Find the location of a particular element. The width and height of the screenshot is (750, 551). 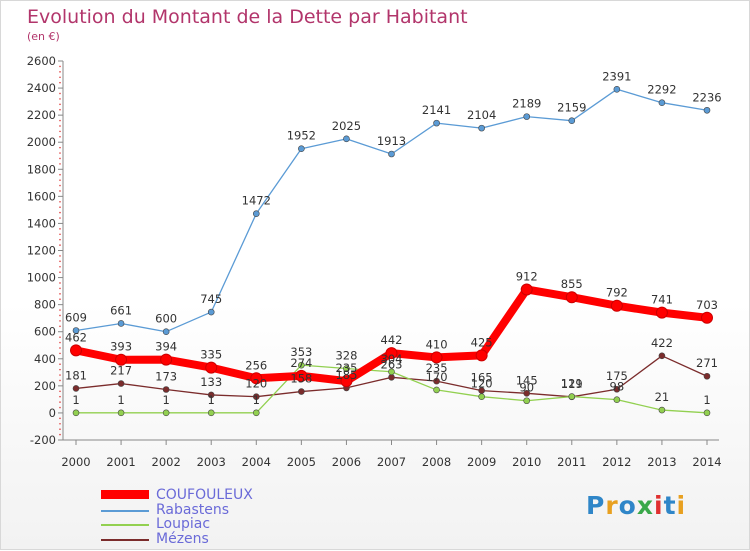

x-tick-label: 2009 is located at coordinates (481, 462).